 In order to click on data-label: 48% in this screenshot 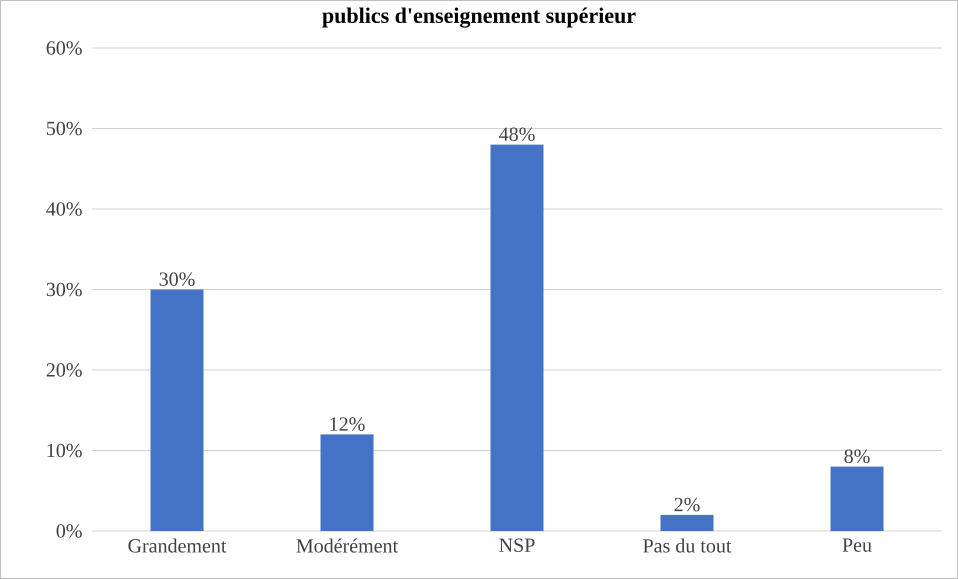, I will do `click(517, 135)`.